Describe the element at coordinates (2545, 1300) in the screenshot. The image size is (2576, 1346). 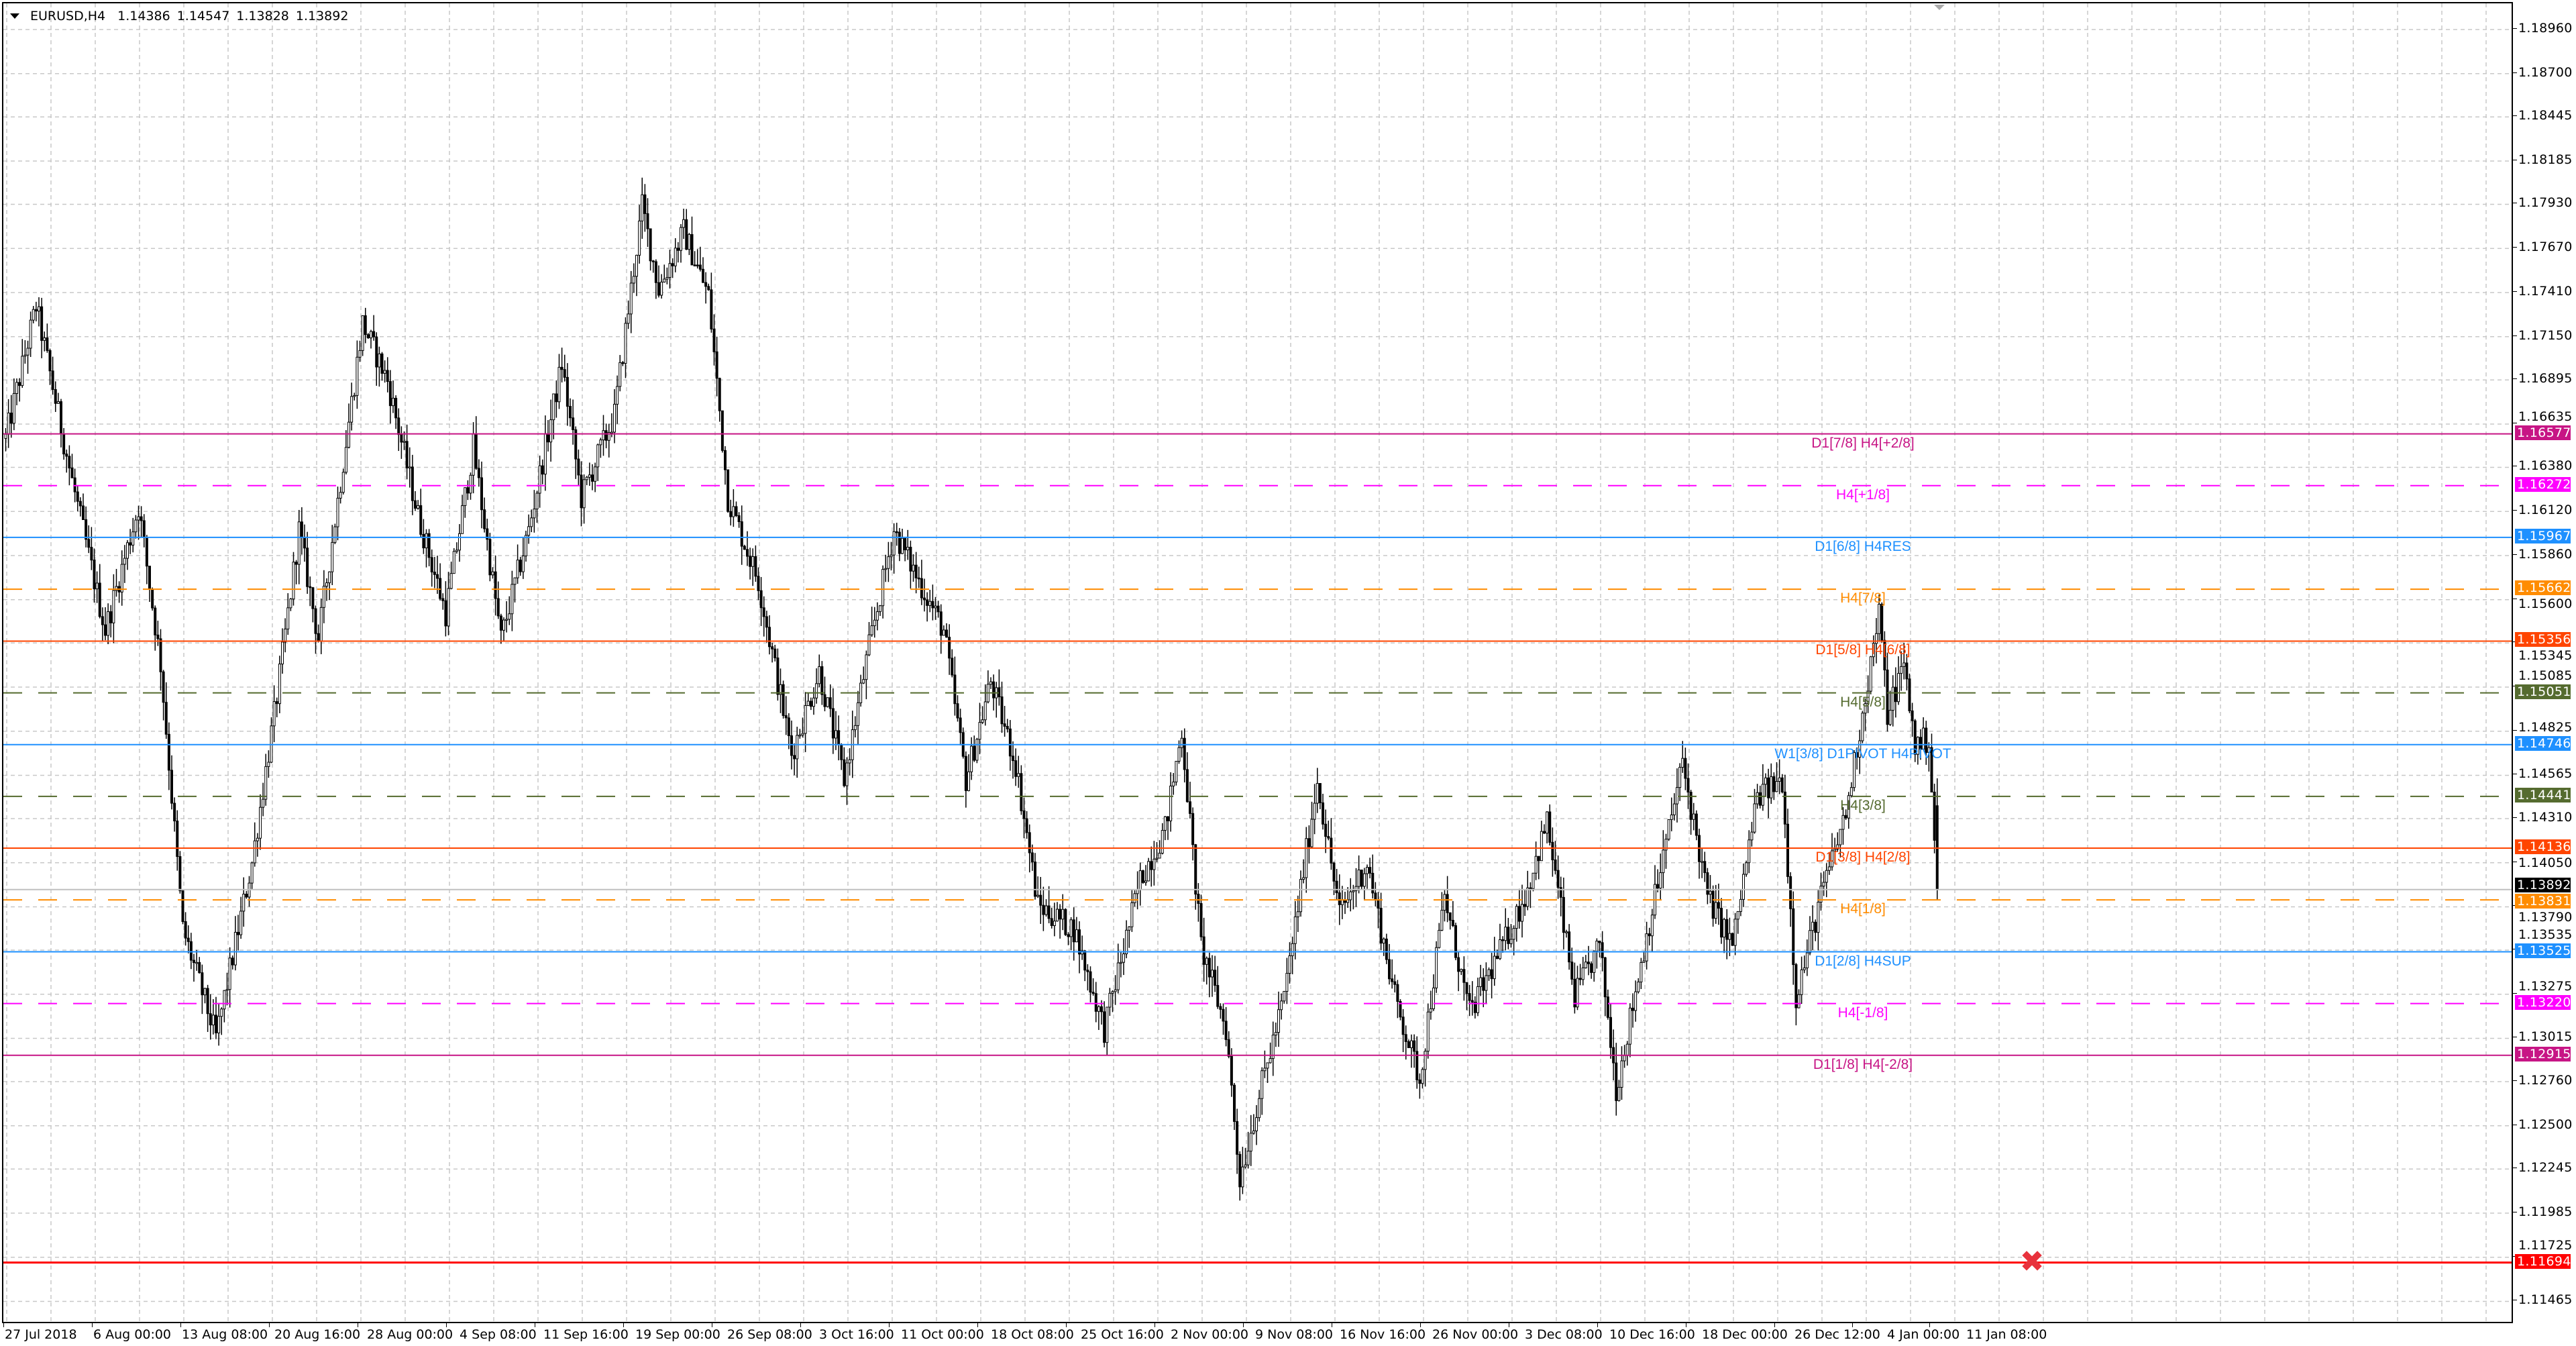
I see `price-tick-label: 1.11465` at that location.